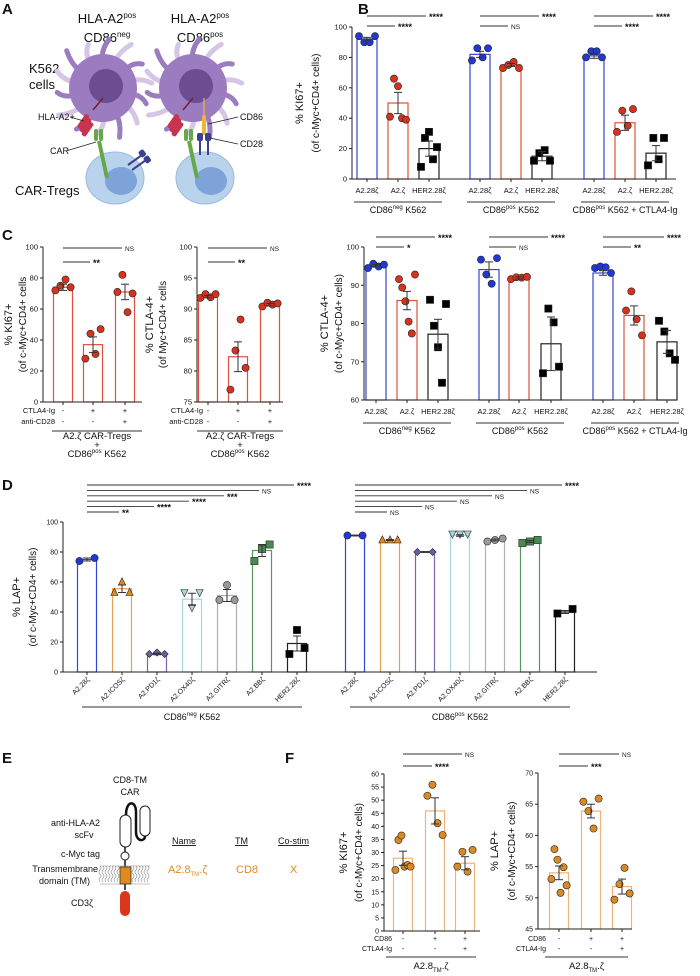 The height and width of the screenshot is (976, 700). What do you see at coordinates (375, 788) in the screenshot?
I see `y-tick-label: 55` at bounding box center [375, 788].